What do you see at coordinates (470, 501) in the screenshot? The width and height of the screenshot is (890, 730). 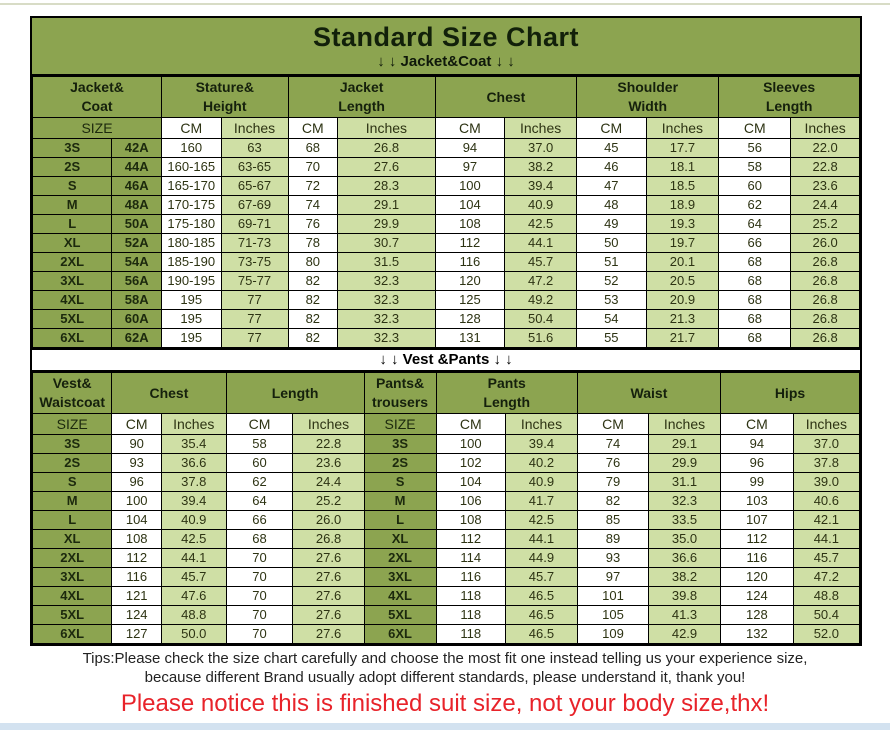 I see `cm-value-cell: 106` at bounding box center [470, 501].